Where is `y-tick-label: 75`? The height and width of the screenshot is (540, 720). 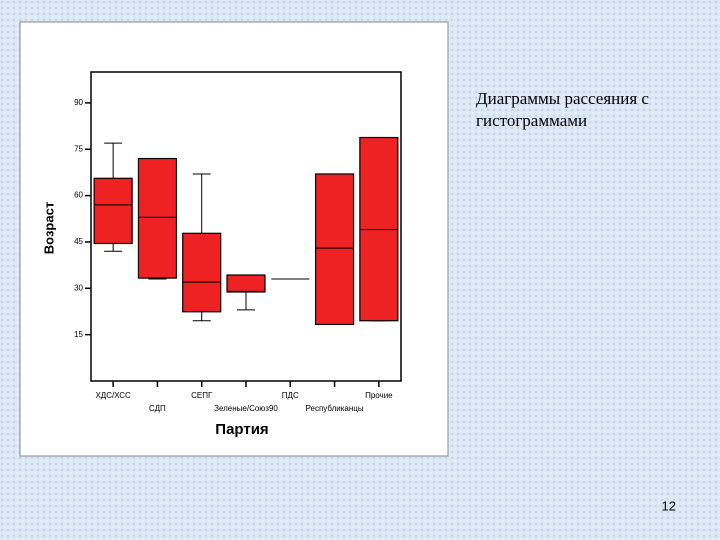 y-tick-label: 75 is located at coordinates (78, 148).